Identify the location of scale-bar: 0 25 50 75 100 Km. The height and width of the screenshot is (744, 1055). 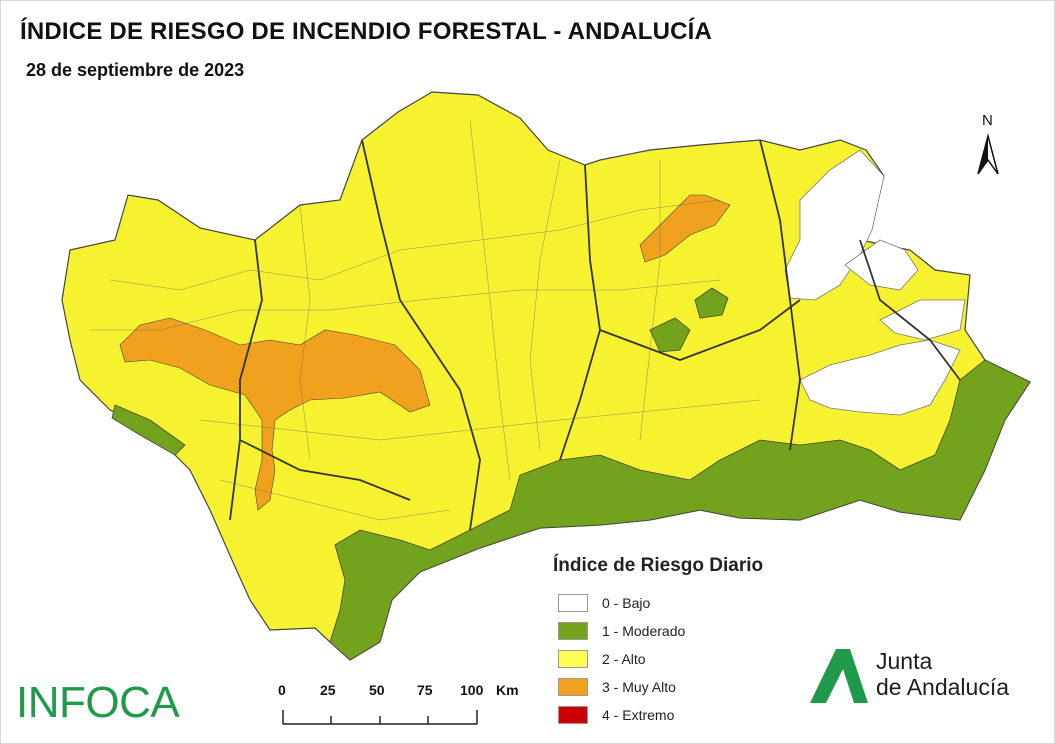
(400, 705).